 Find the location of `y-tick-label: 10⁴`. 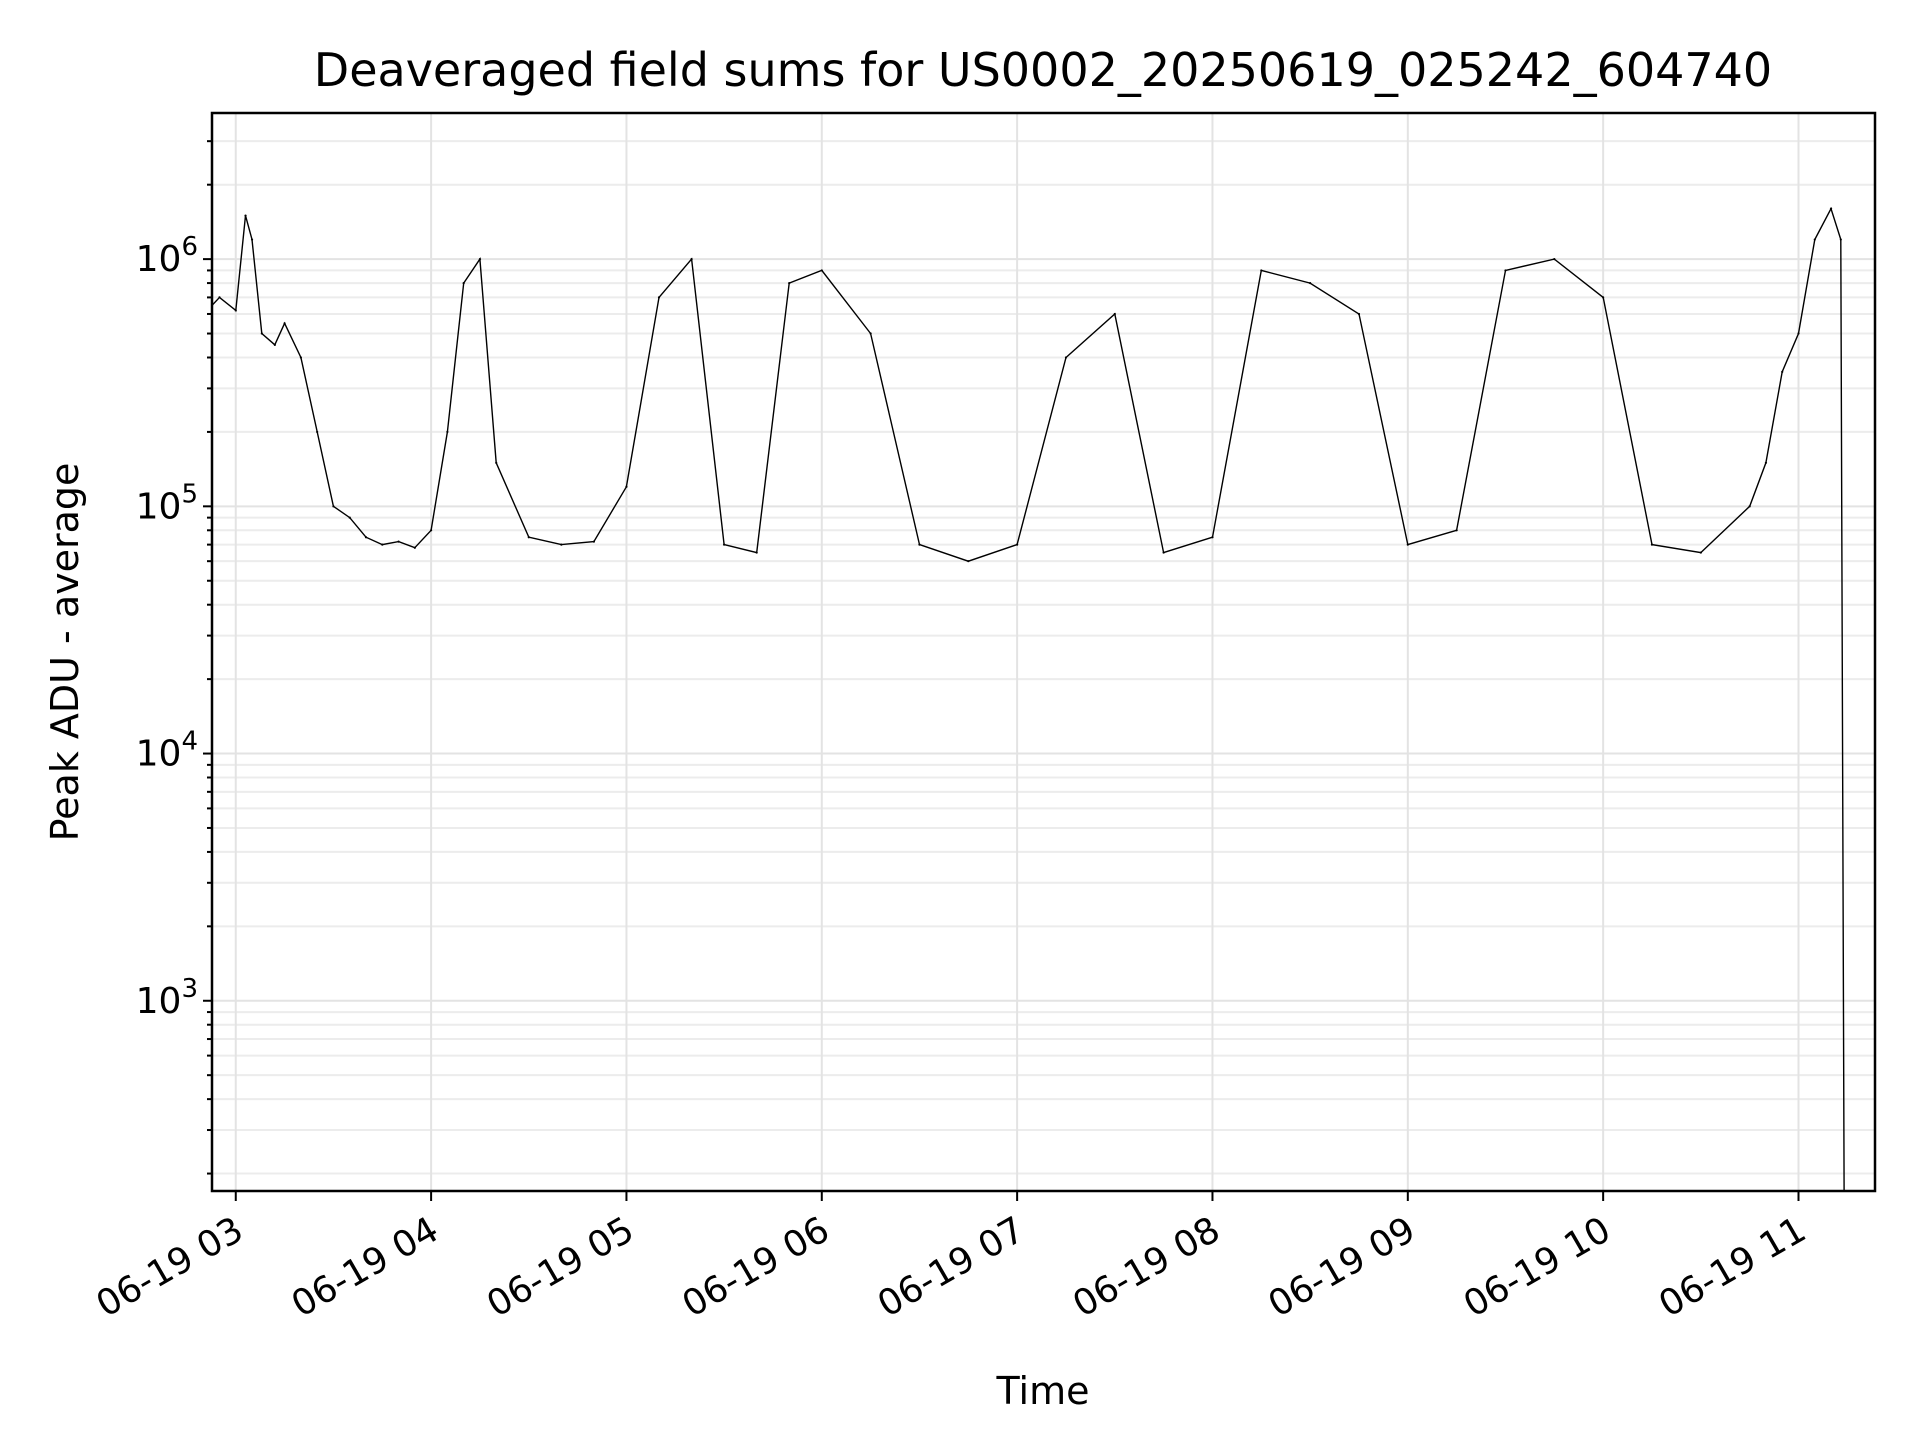

y-tick-label: 10⁴ is located at coordinates (167, 751).